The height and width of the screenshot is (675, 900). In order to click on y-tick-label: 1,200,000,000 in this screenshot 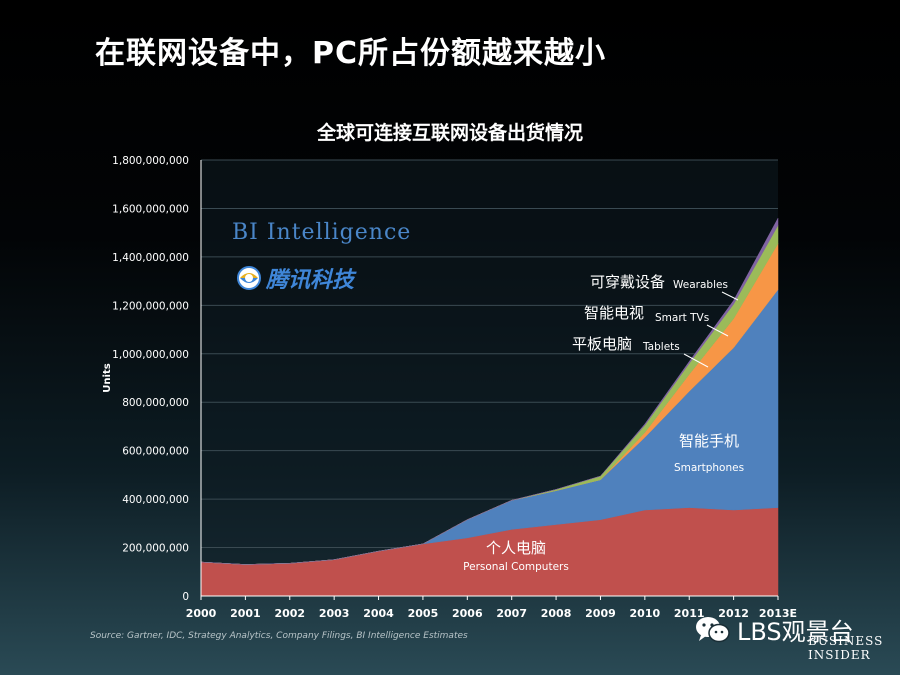, I will do `click(150, 306)`.